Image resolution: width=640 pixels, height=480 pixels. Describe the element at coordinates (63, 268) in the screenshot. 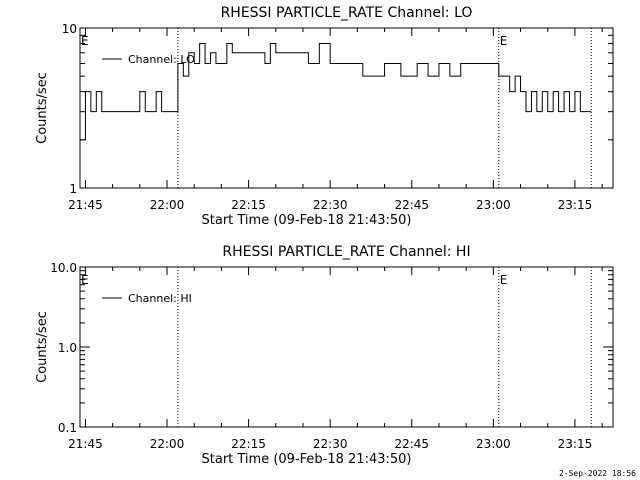

I see `y-tick-label: 10.0` at that location.